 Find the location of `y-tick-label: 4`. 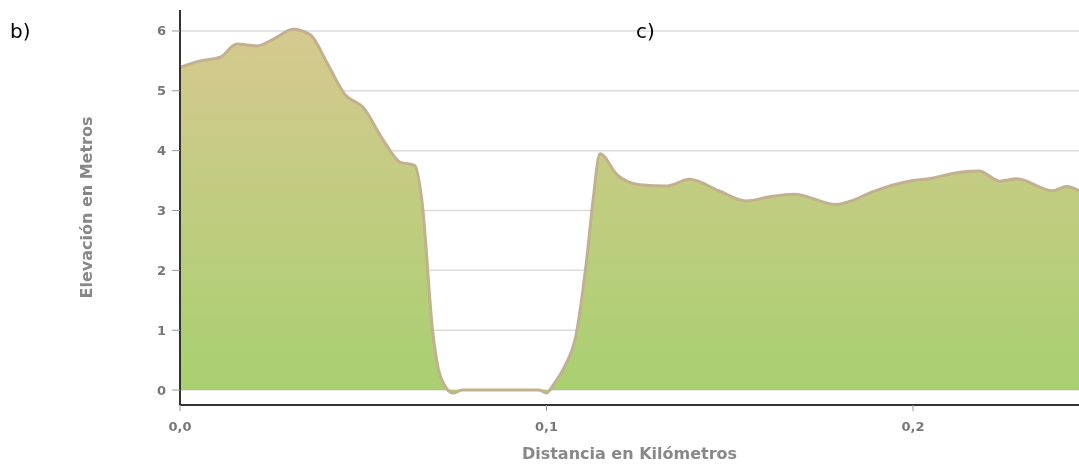

y-tick-label: 4 is located at coordinates (161, 151).